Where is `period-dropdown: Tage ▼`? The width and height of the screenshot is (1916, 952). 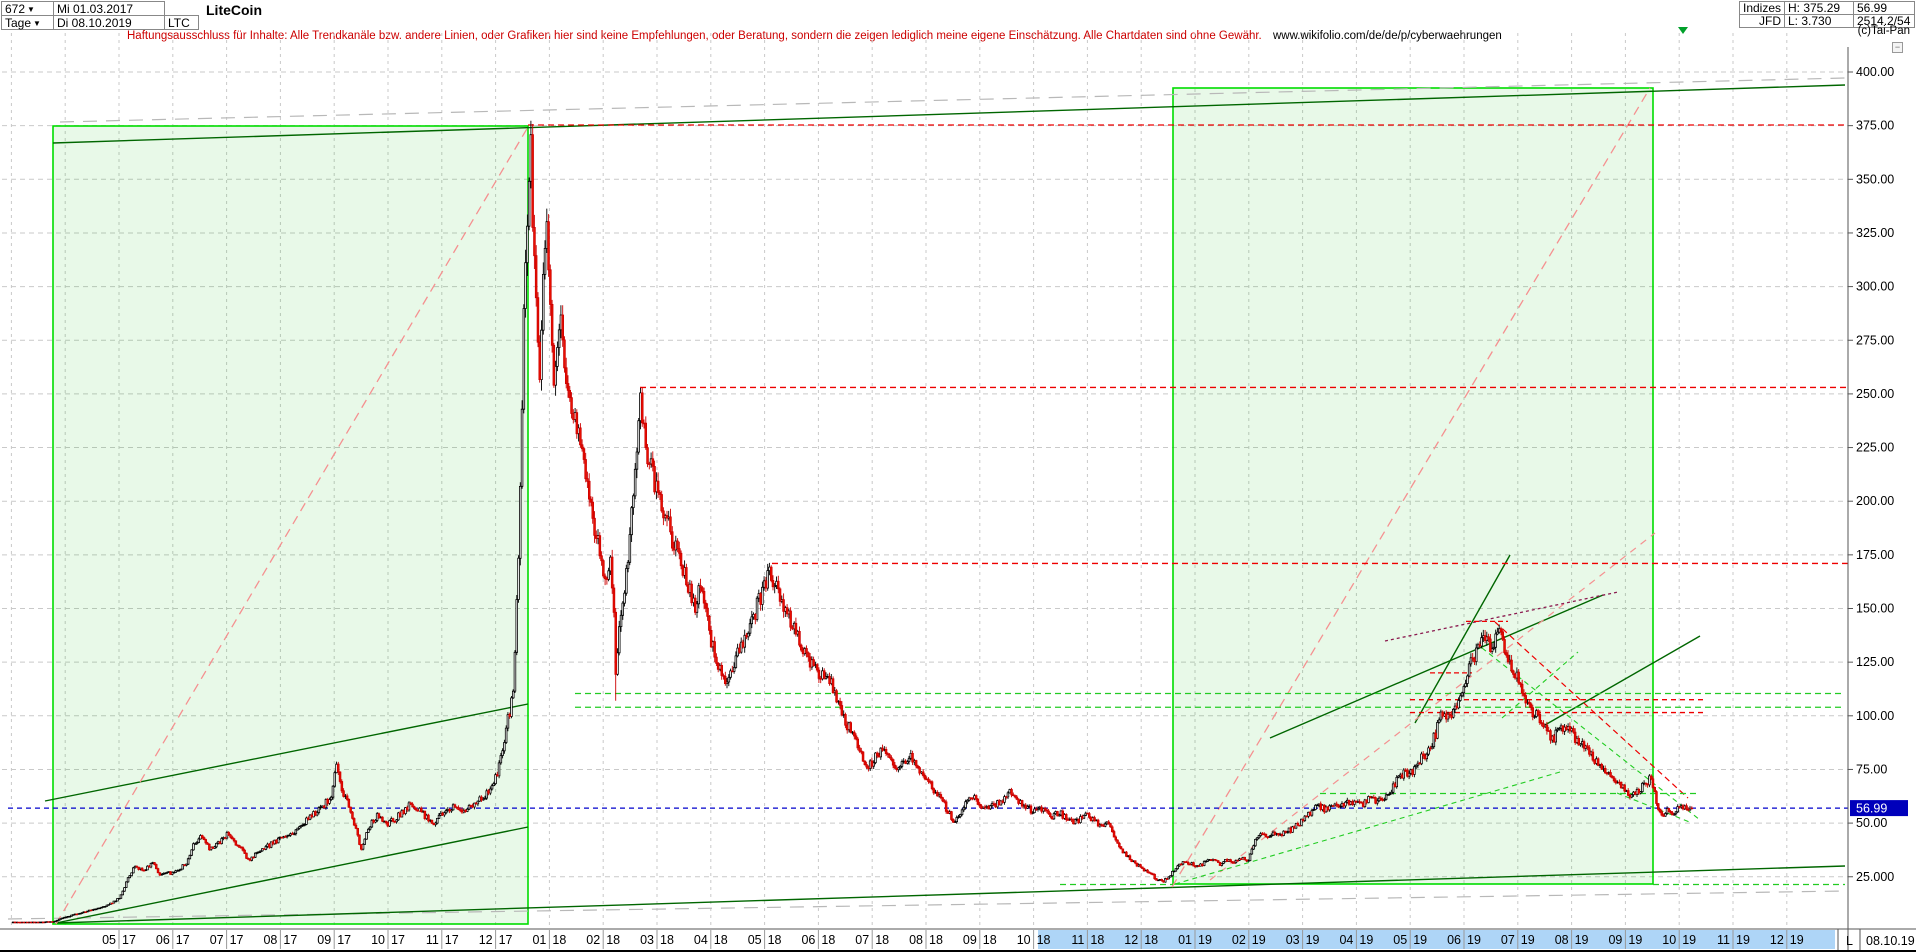 period-dropdown: Tage ▼ is located at coordinates (27, 22).